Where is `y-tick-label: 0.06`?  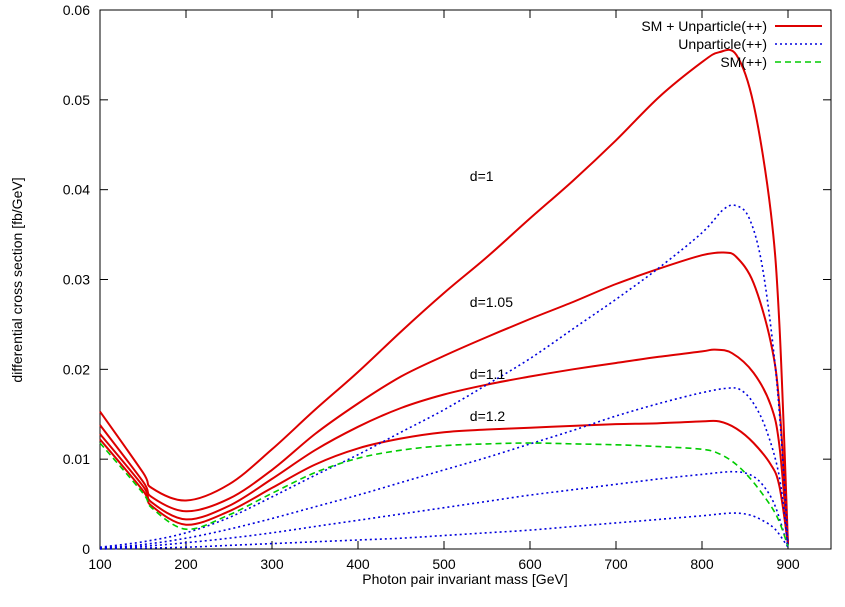
y-tick-label: 0.06 is located at coordinates (76, 10).